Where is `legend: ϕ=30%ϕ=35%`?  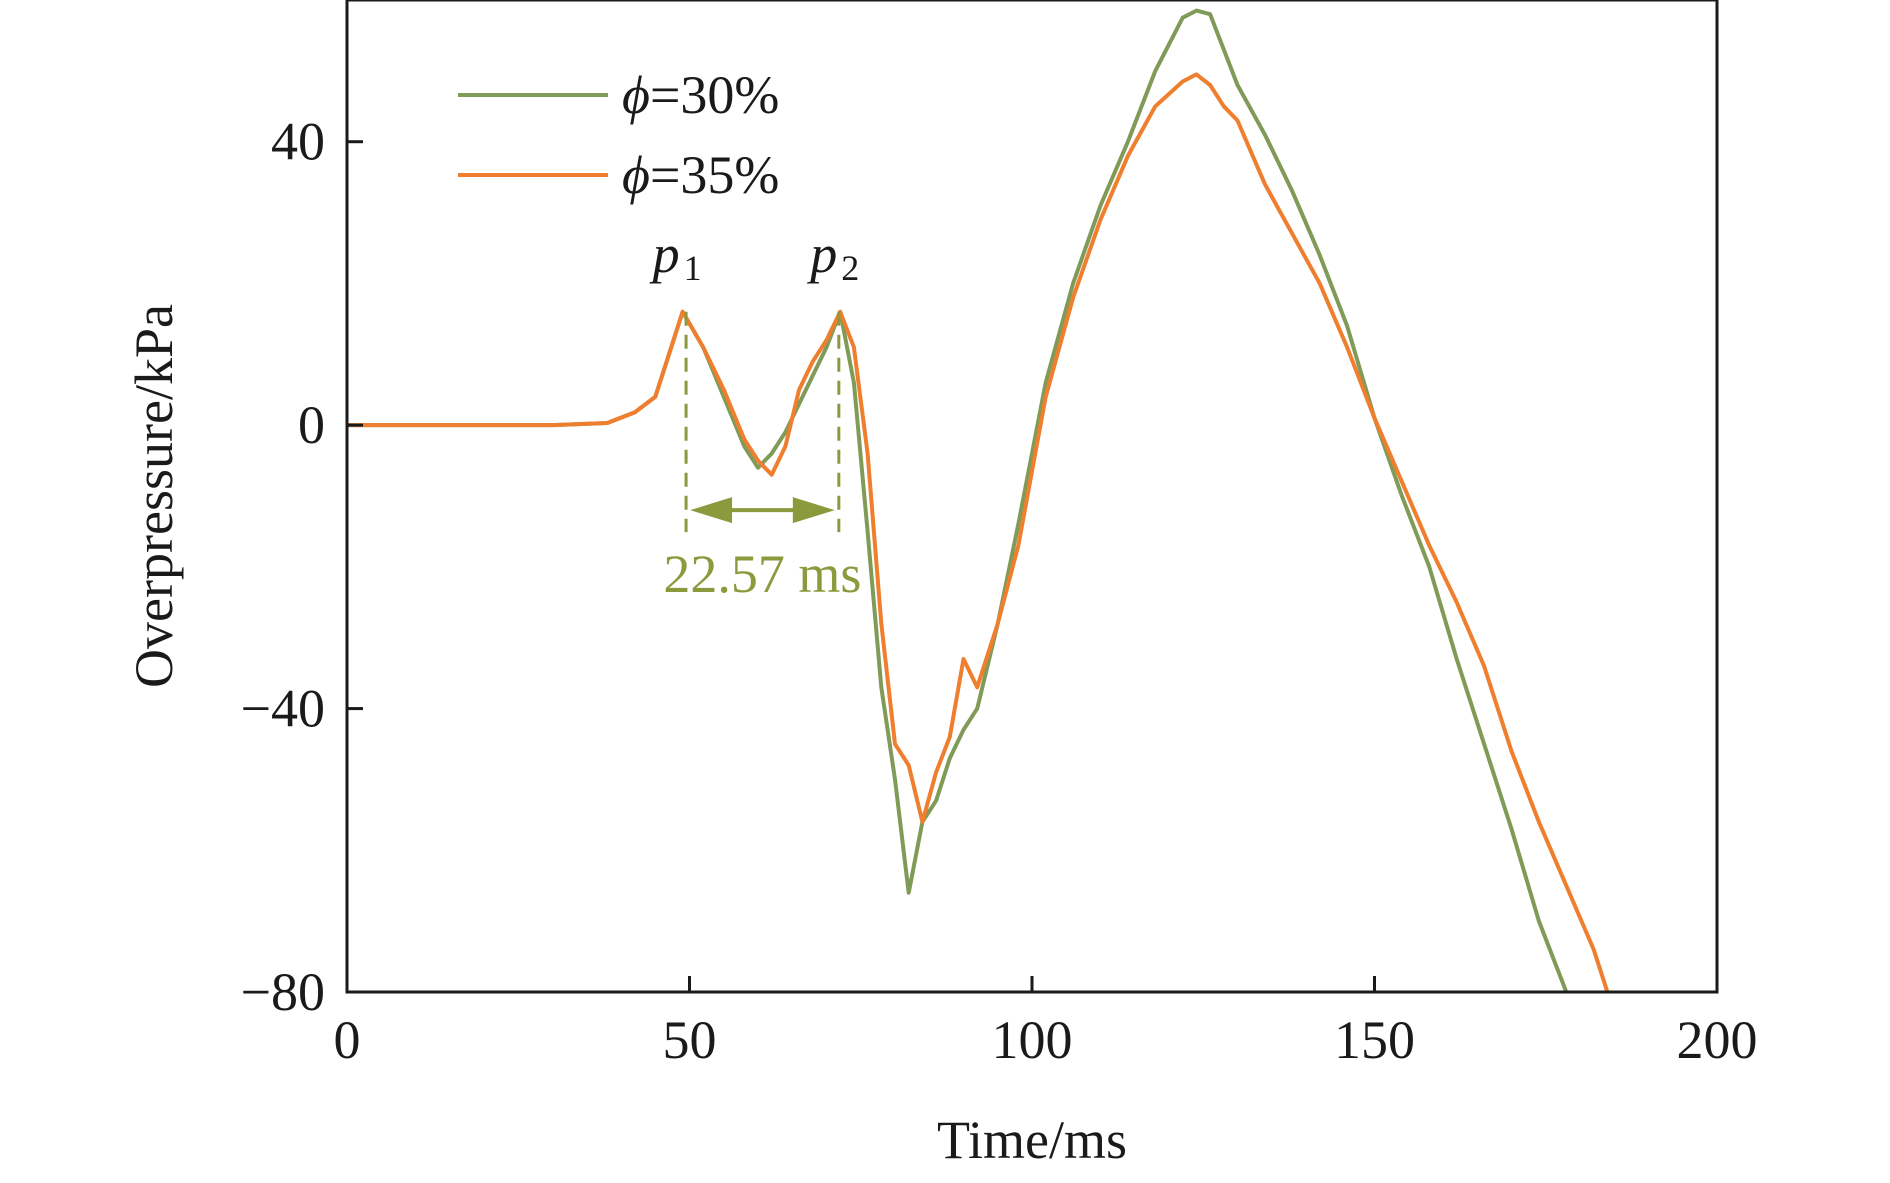 legend: ϕ=30%ϕ=35% is located at coordinates (618, 135).